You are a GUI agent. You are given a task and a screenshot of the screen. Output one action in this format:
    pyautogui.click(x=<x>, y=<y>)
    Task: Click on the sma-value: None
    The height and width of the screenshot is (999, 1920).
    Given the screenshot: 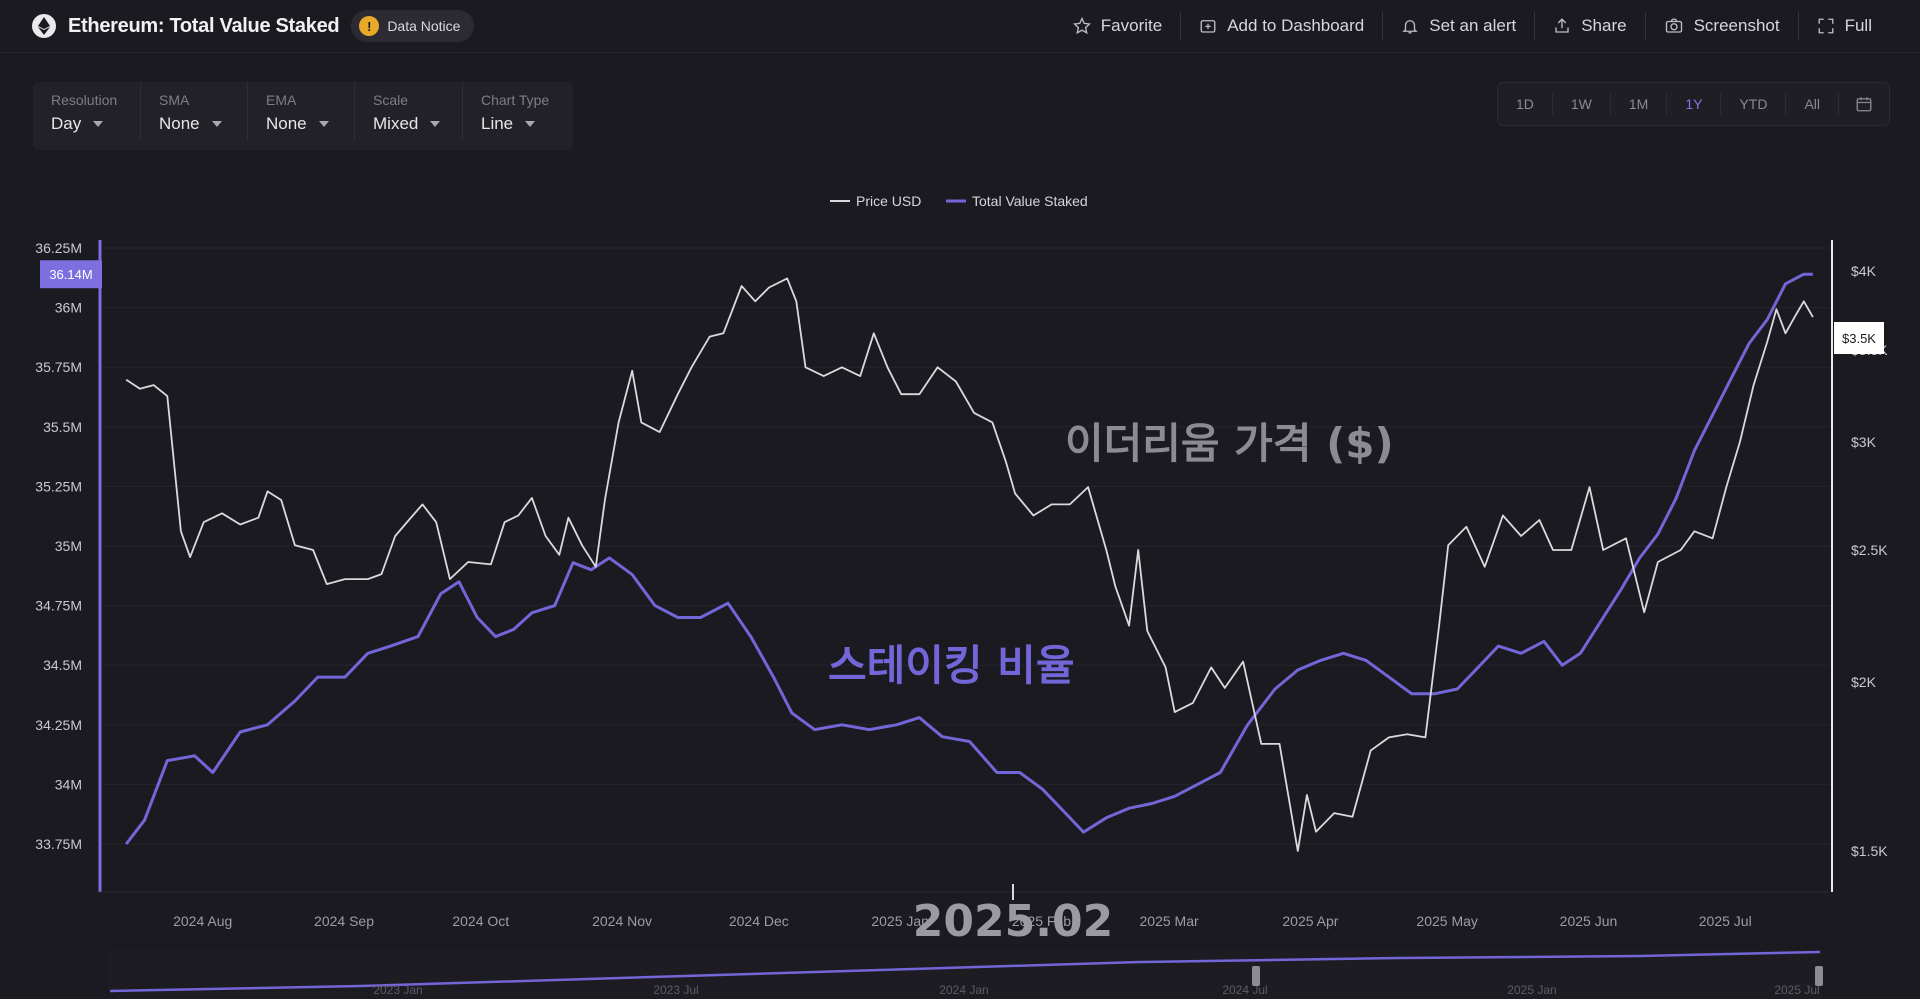 What is the action you would take?
    pyautogui.click(x=179, y=123)
    